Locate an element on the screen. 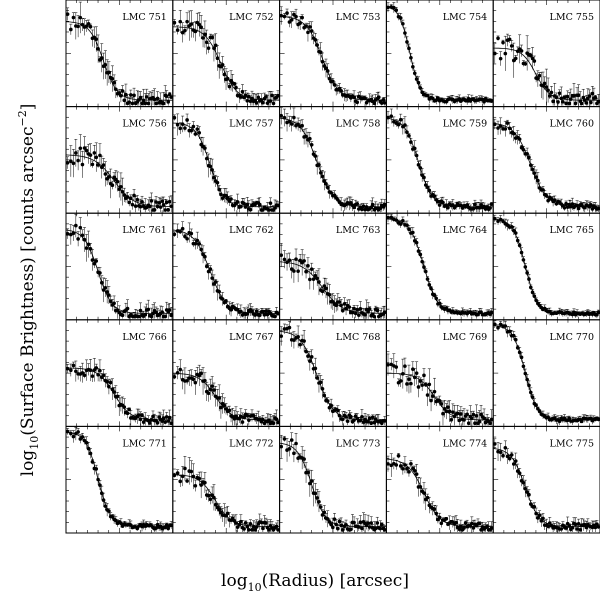 This screenshot has width=600, height=600. panel-label: LMC 770 is located at coordinates (572, 337).